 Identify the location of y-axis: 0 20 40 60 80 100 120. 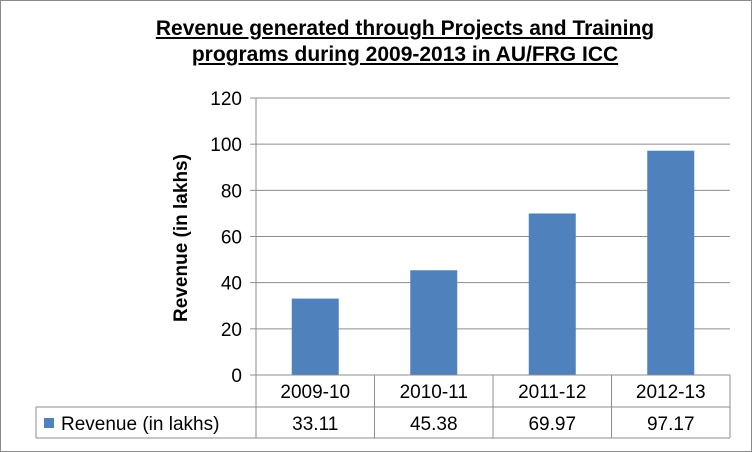
(233, 238).